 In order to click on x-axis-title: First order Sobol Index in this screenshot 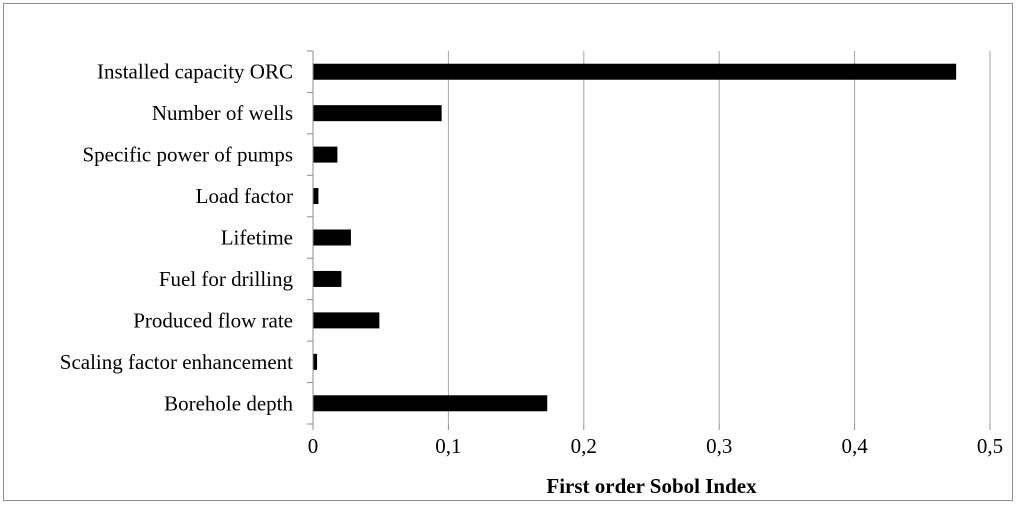, I will do `click(651, 486)`.